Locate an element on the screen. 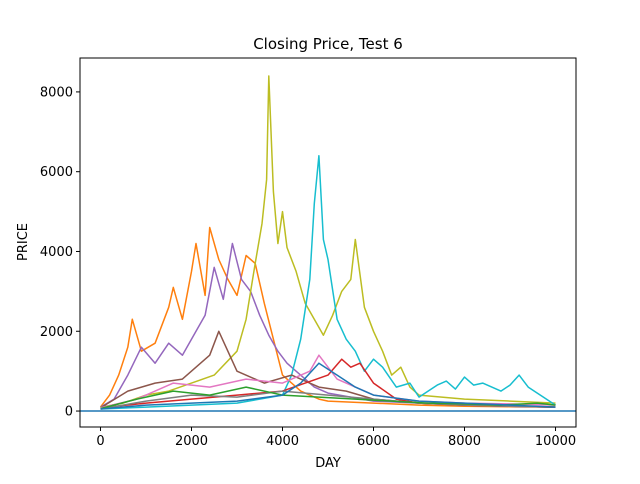 The height and width of the screenshot is (484, 640). x-axis-ticks: 0 2000 4000 6000 8000 10000 is located at coordinates (336, 438).